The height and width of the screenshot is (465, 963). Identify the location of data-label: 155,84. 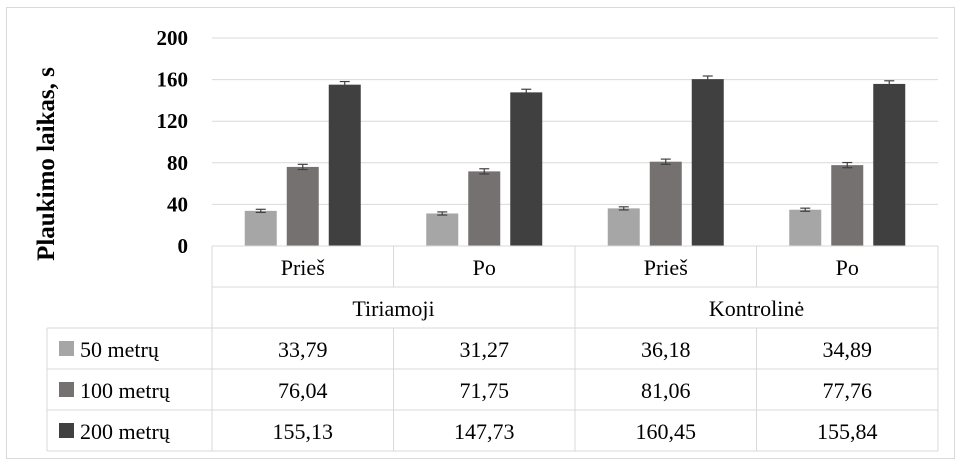
(847, 431).